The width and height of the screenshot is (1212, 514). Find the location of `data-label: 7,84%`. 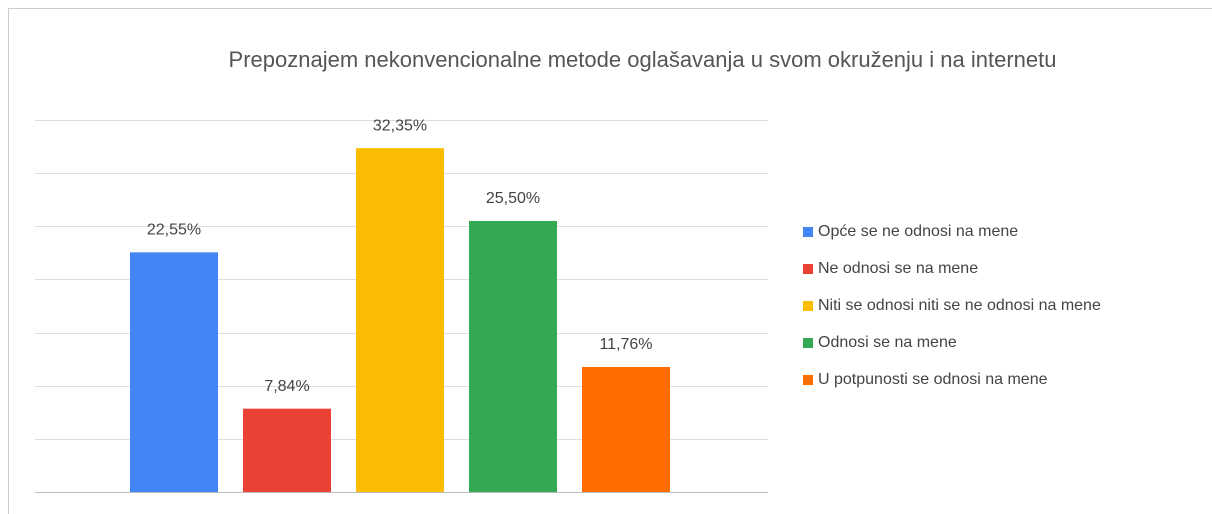

data-label: 7,84% is located at coordinates (286, 386).